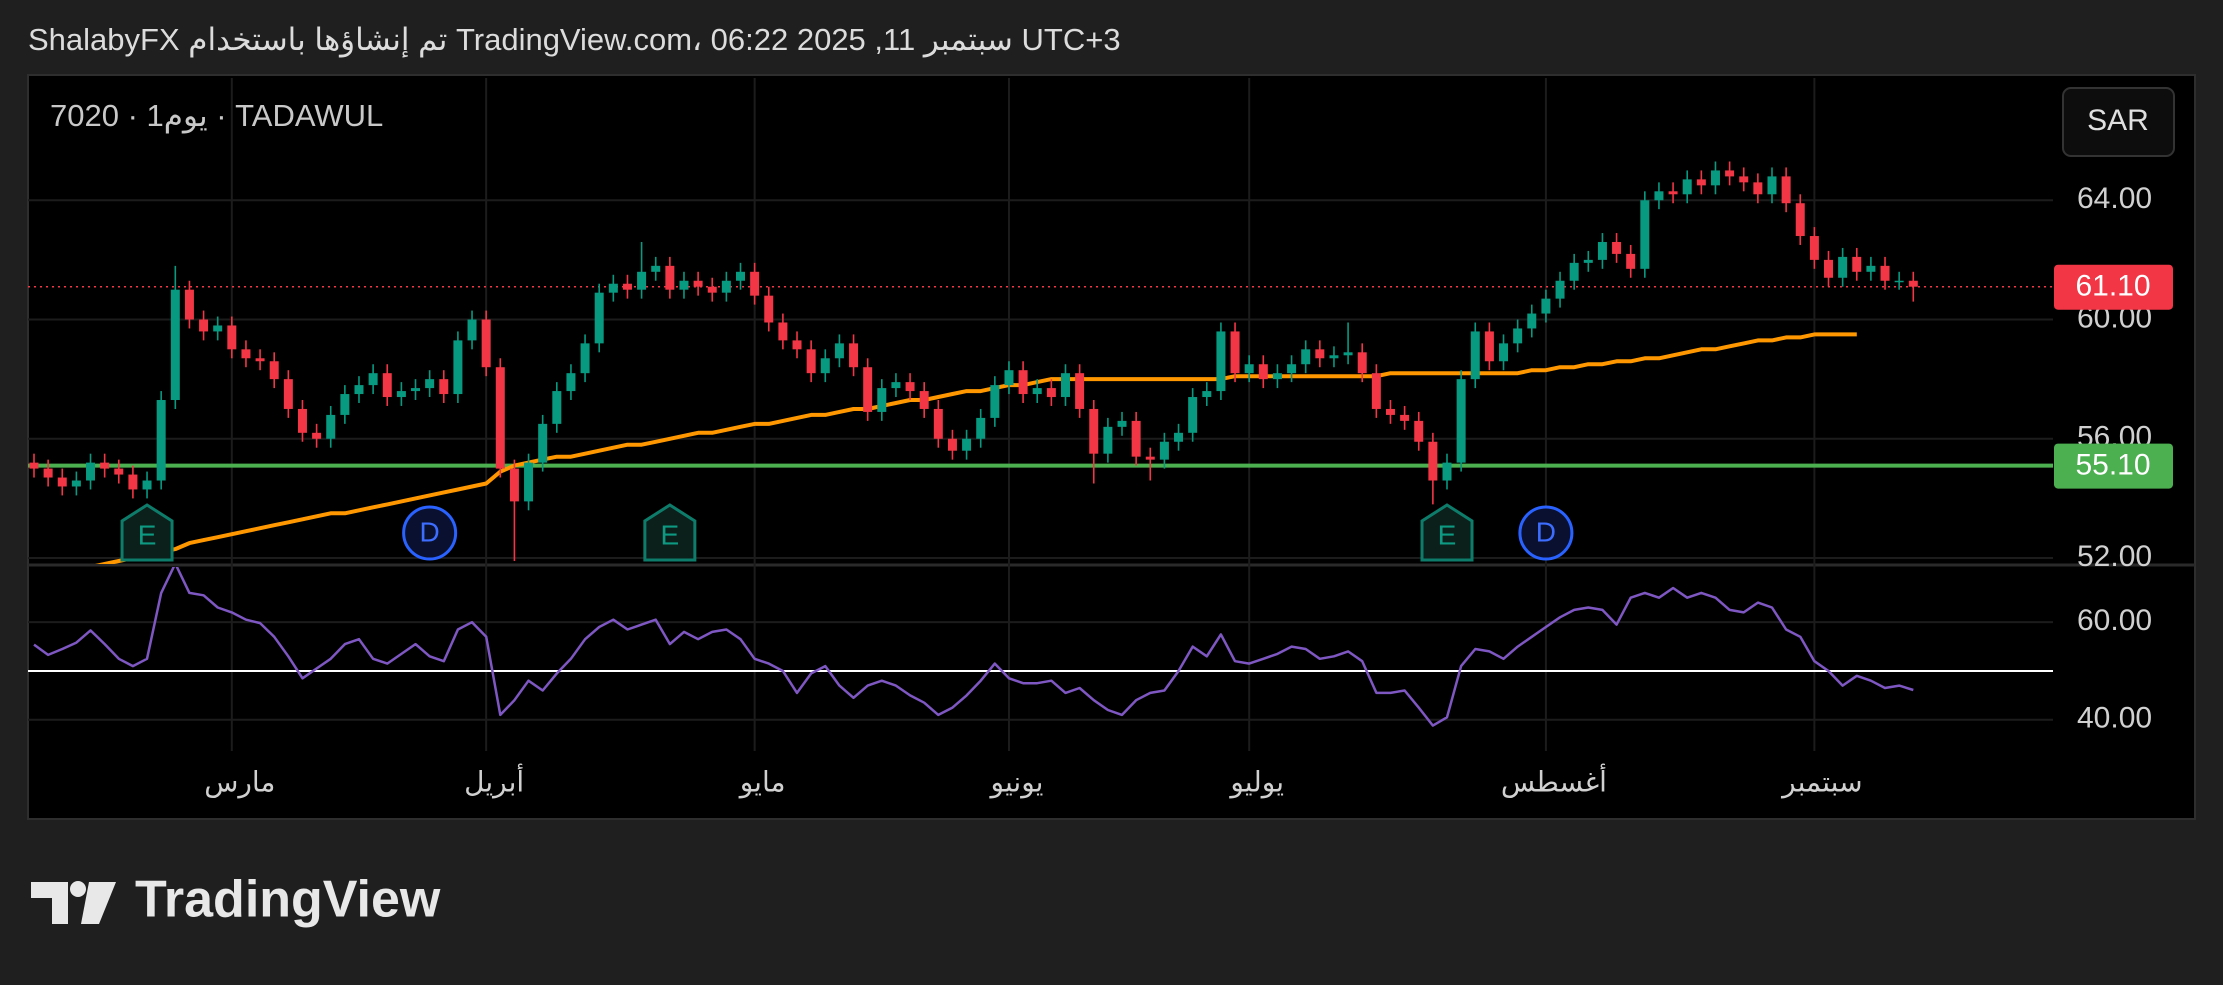 The width and height of the screenshot is (2223, 985). What do you see at coordinates (1015, 782) in the screenshot?
I see `x-tick-label: يونيو` at bounding box center [1015, 782].